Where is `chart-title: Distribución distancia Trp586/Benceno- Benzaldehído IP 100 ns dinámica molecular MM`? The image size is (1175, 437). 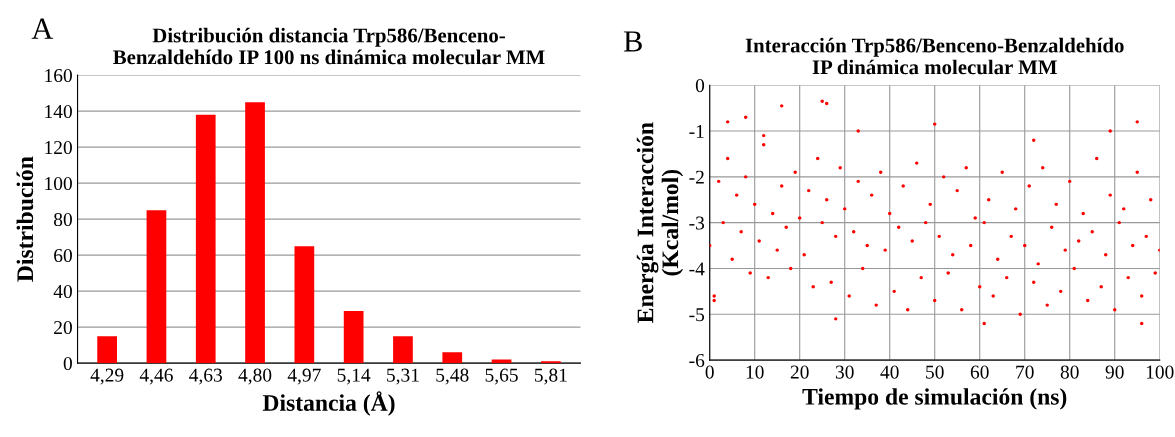 chart-title: Distribución distancia Trp586/Benceno- Benzaldehído IP 100 ns dinámica molecular MM is located at coordinates (329, 46).